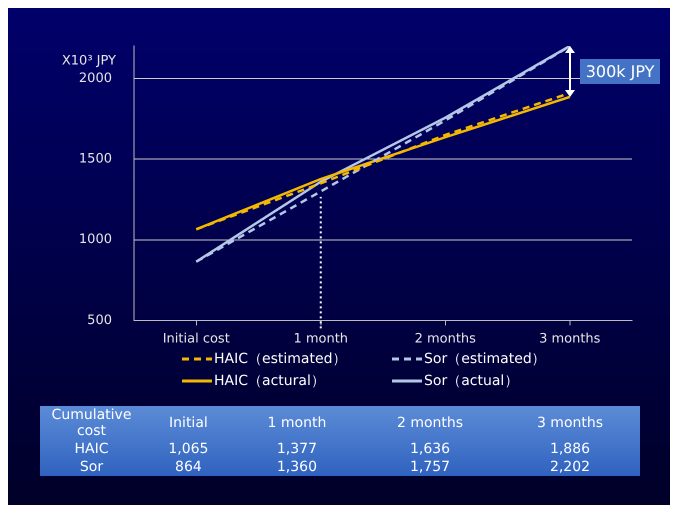 The height and width of the screenshot is (511, 678). Describe the element at coordinates (430, 423) in the screenshot. I see `category-label: 2 months` at that location.